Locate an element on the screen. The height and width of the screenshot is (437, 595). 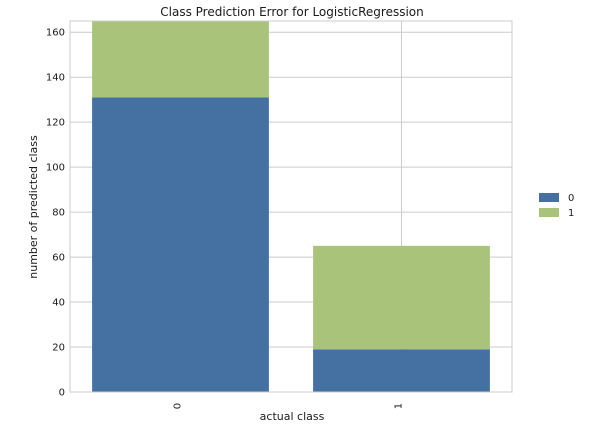
y-tick-label: 60 is located at coordinates (58, 258).